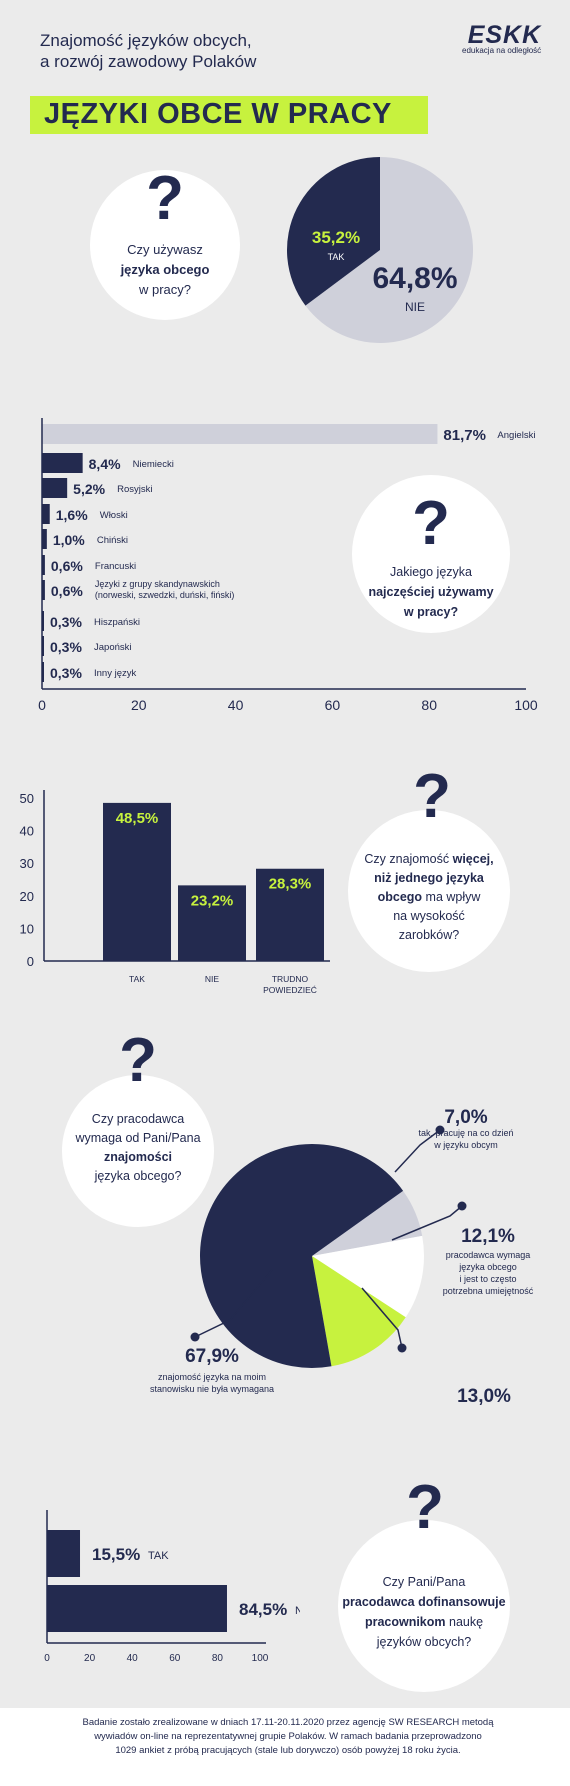 This screenshot has width=570, height=1786. I want to click on bar-value-label: 5,2%, so click(89, 489).